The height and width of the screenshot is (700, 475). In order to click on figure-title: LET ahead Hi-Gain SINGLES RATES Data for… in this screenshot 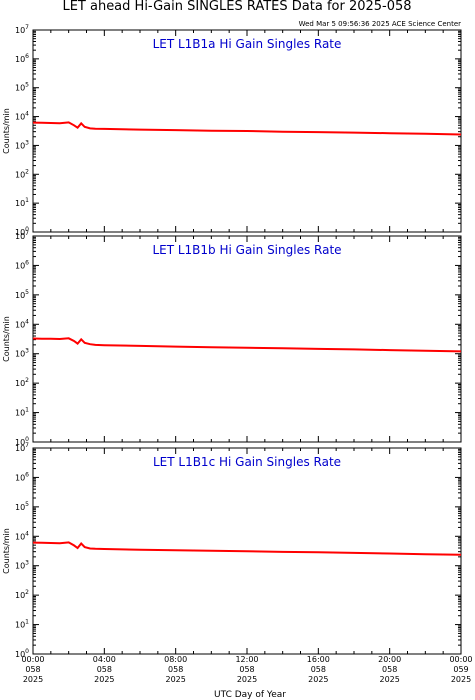, I will do `click(236, 7)`.